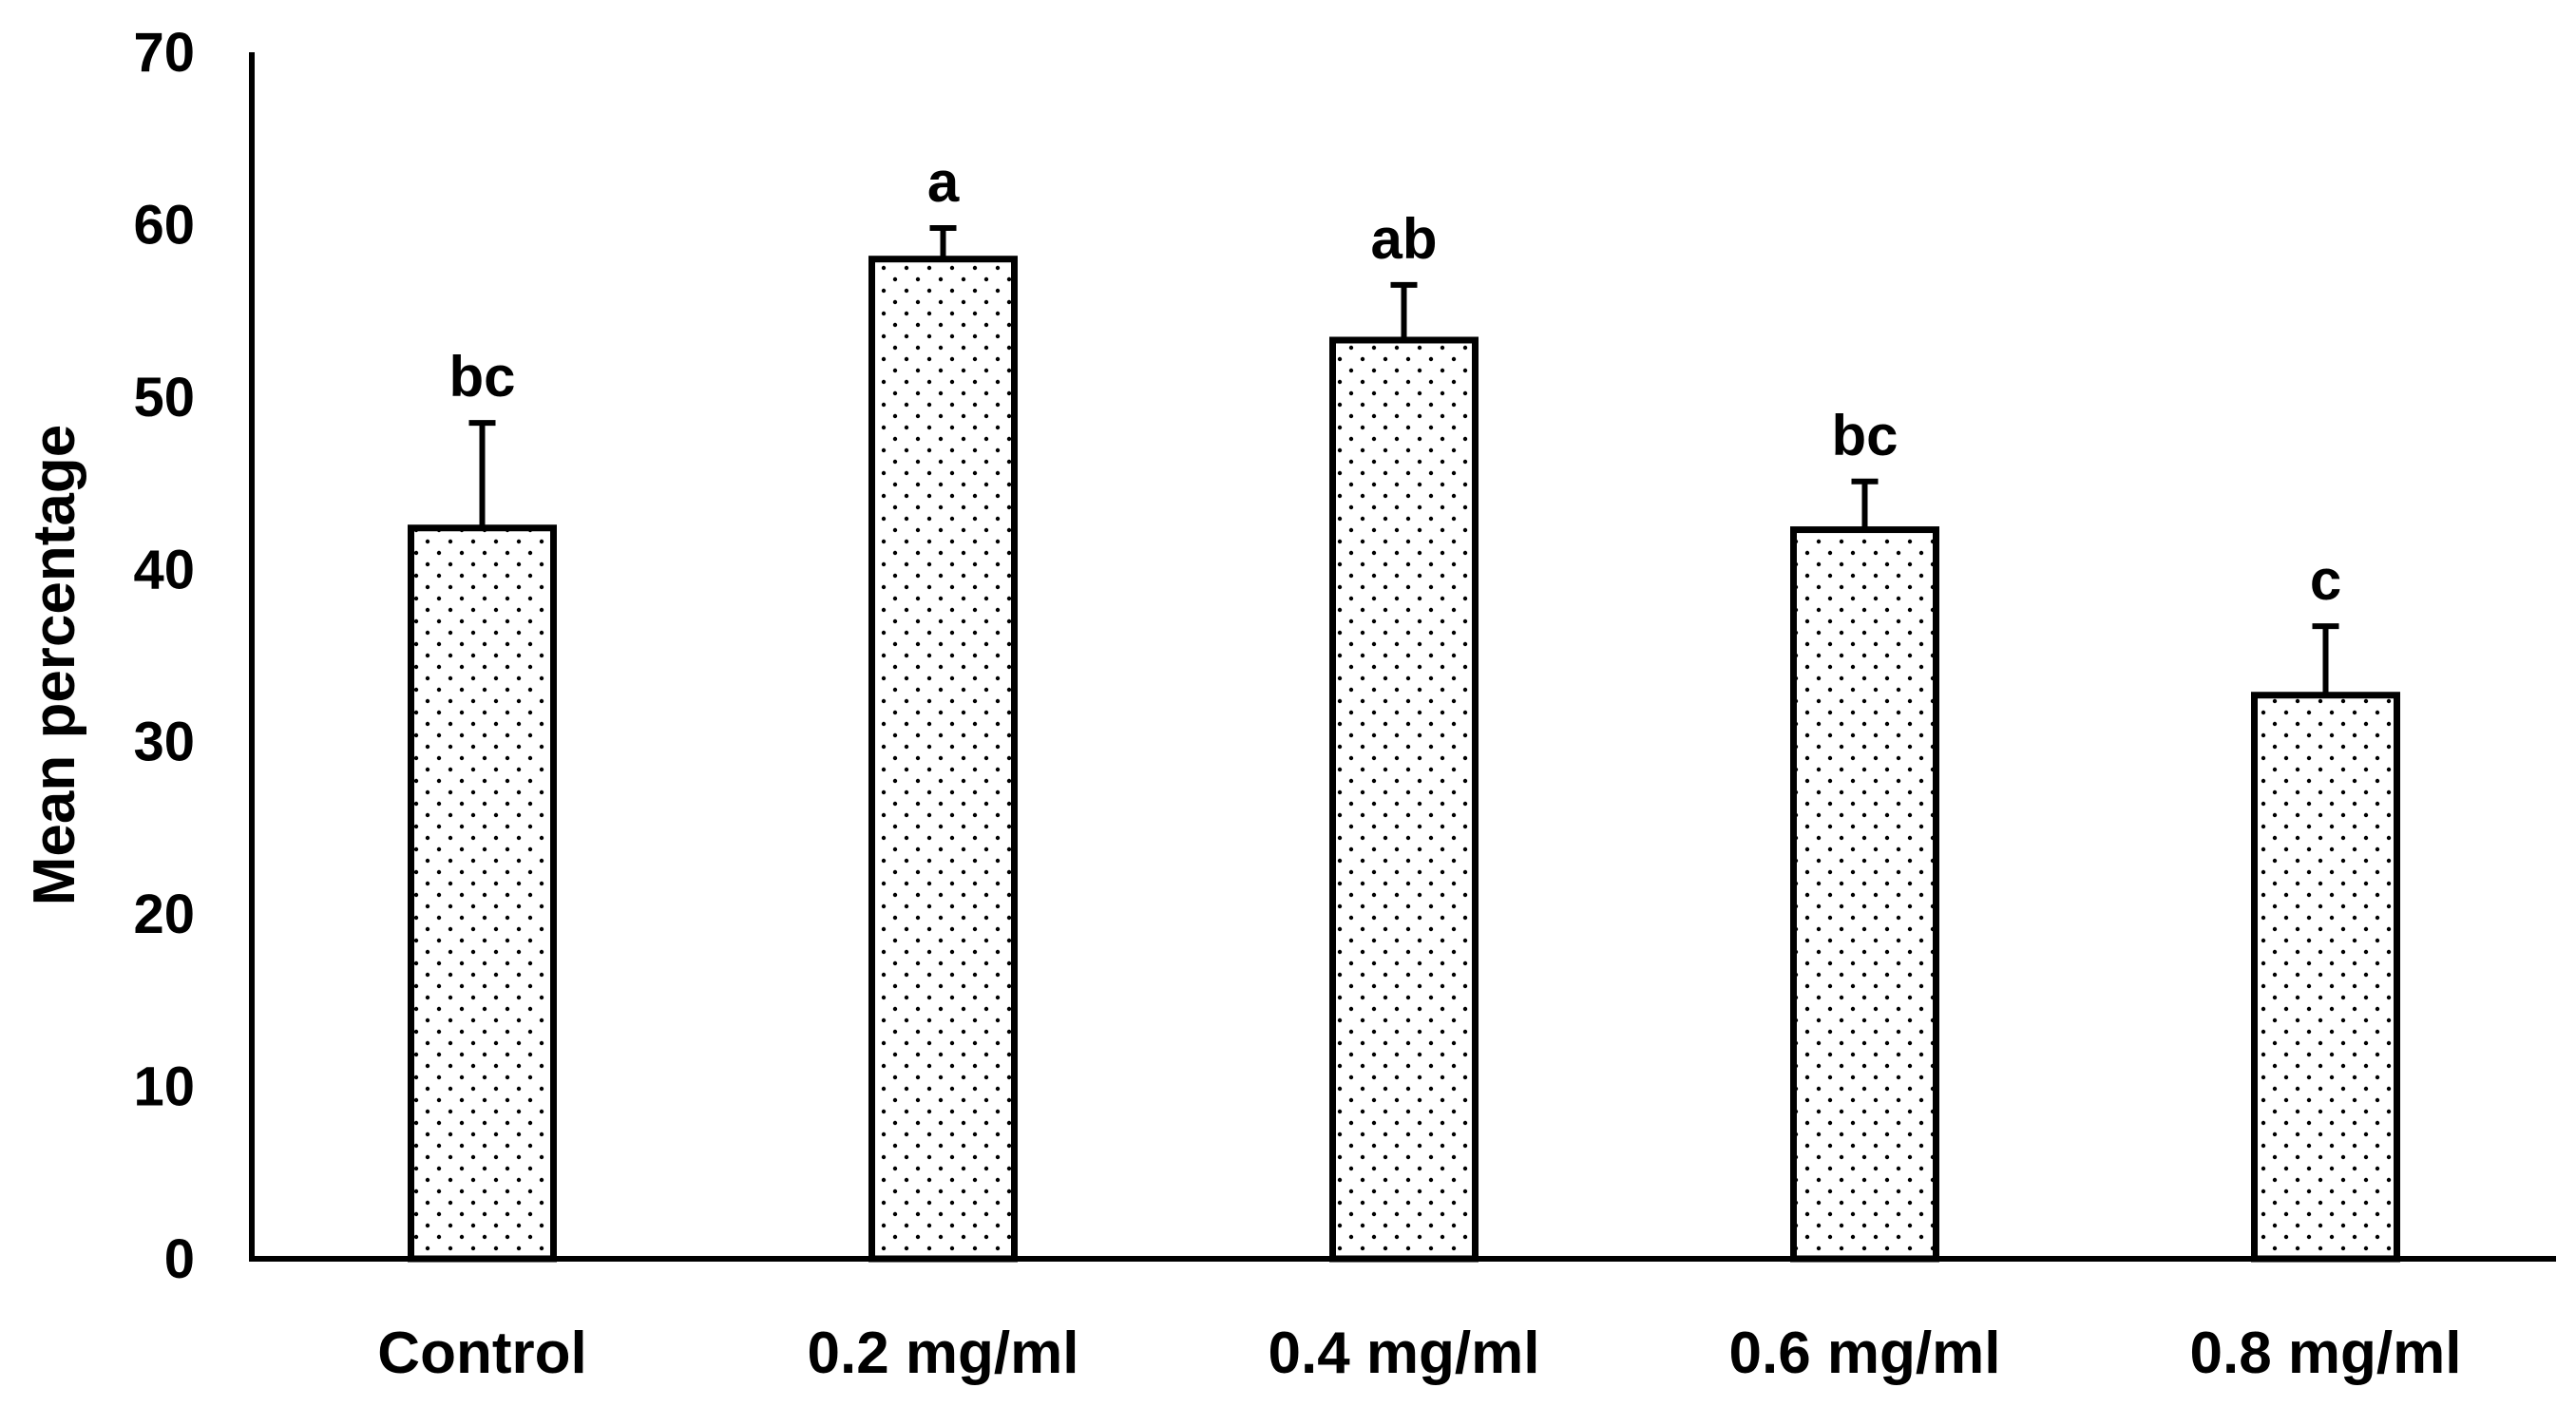 This screenshot has height=1407, width=2576. Describe the element at coordinates (164, 1087) in the screenshot. I see `y-tick-label: 10` at that location.